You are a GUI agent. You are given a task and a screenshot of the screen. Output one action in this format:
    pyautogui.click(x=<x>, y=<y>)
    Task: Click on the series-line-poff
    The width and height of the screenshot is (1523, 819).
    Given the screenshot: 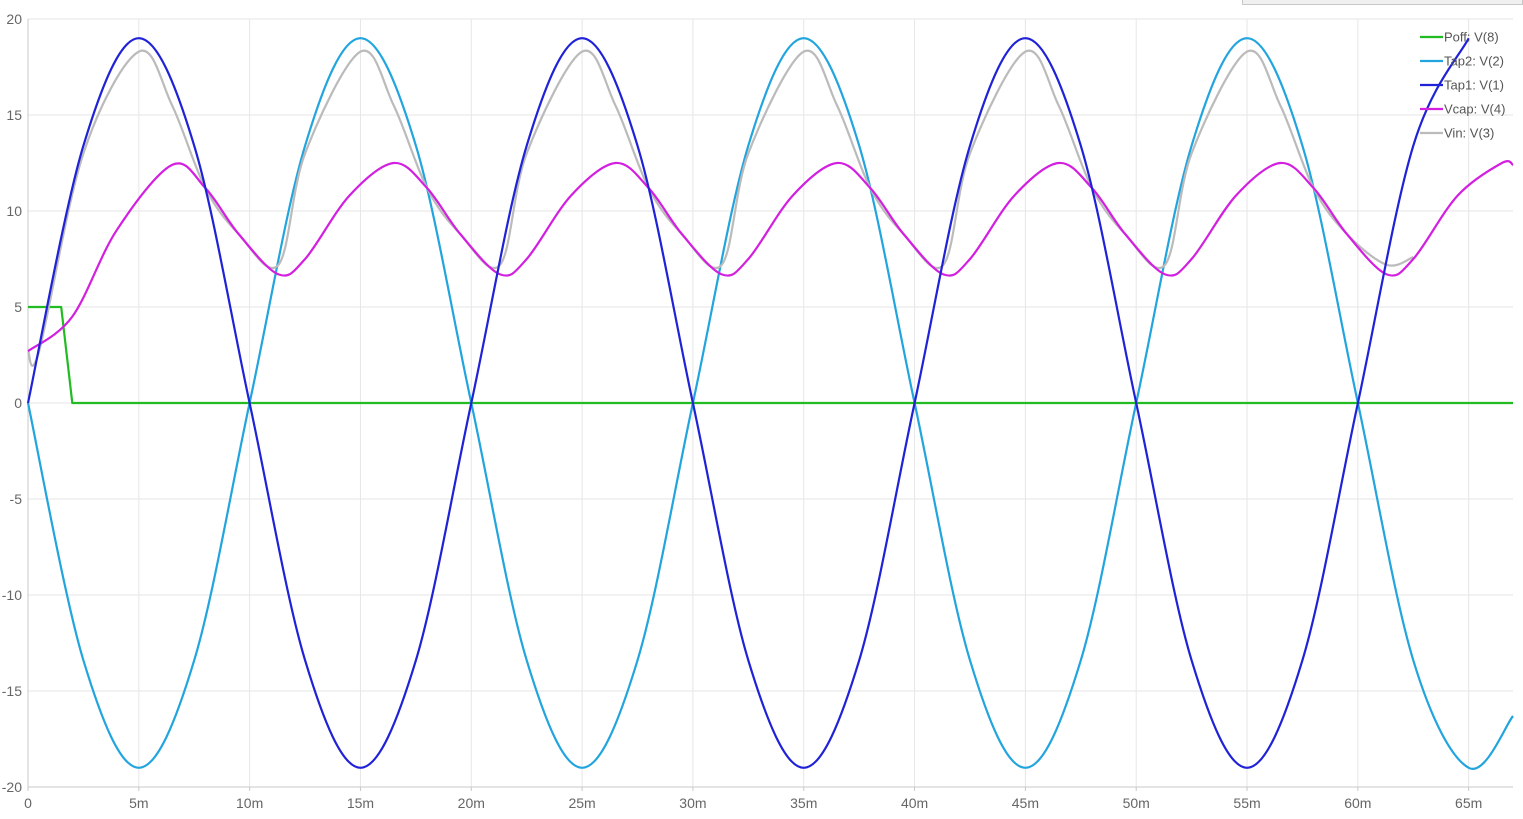 What is the action you would take?
    pyautogui.click(x=770, y=355)
    